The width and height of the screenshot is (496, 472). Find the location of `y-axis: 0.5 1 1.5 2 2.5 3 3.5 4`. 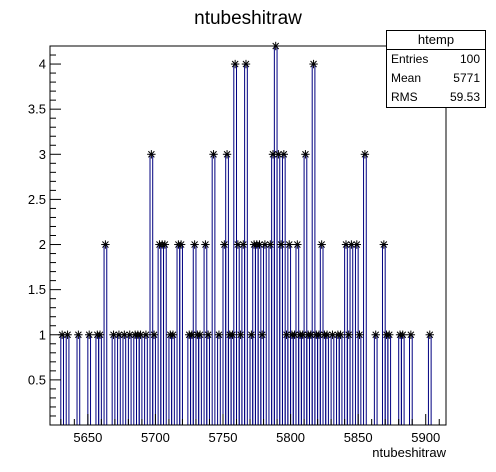

y-axis: 0.5 1 1.5 2 2.5 3 3.5 4 is located at coordinates (44, 231).